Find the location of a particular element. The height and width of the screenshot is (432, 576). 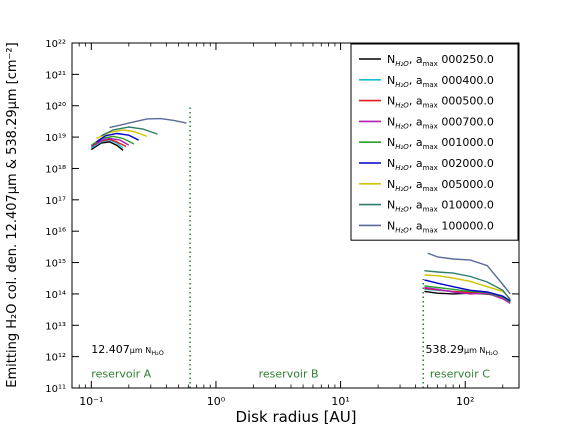

line-annotation: 538.29μm NH₂O is located at coordinates (462, 350).